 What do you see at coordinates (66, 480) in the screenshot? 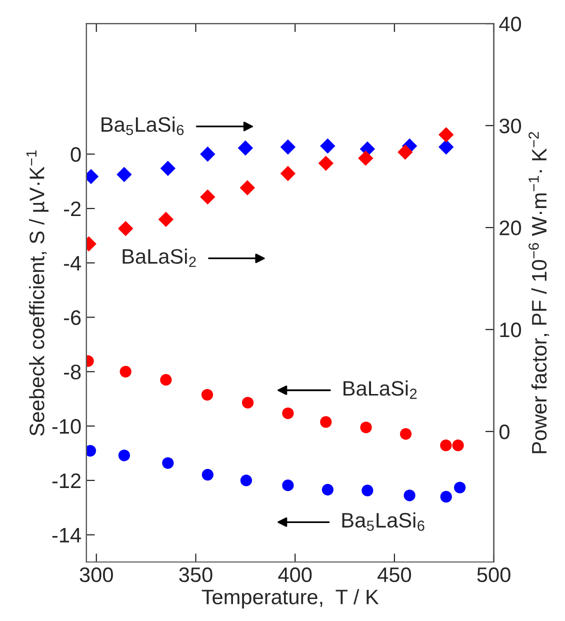
I see `y-tick-label: -12` at bounding box center [66, 480].